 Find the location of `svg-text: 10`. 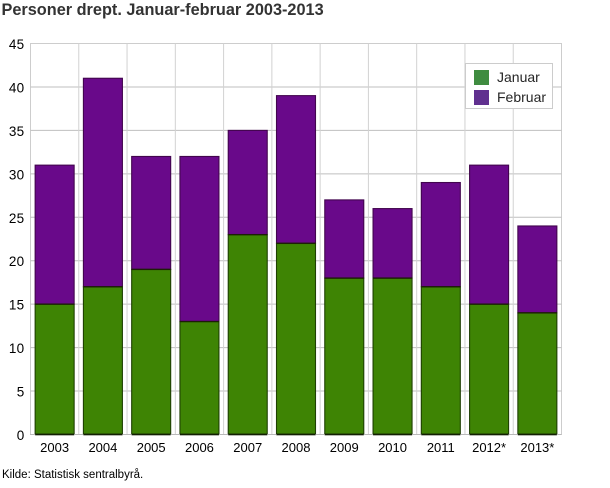

svg-text: 10 is located at coordinates (17, 348).